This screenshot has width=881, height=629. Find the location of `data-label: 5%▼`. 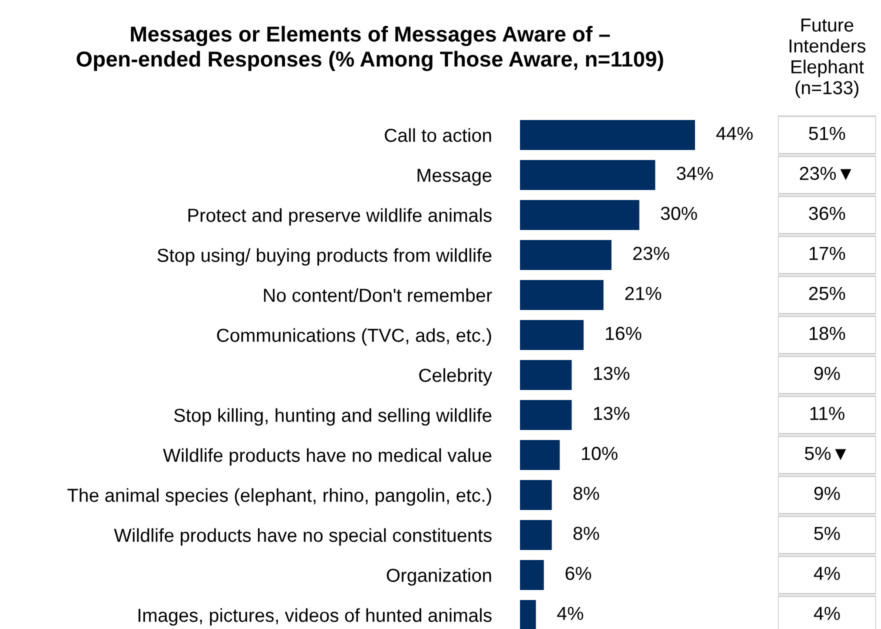

data-label: 5%▼ is located at coordinates (825, 453).